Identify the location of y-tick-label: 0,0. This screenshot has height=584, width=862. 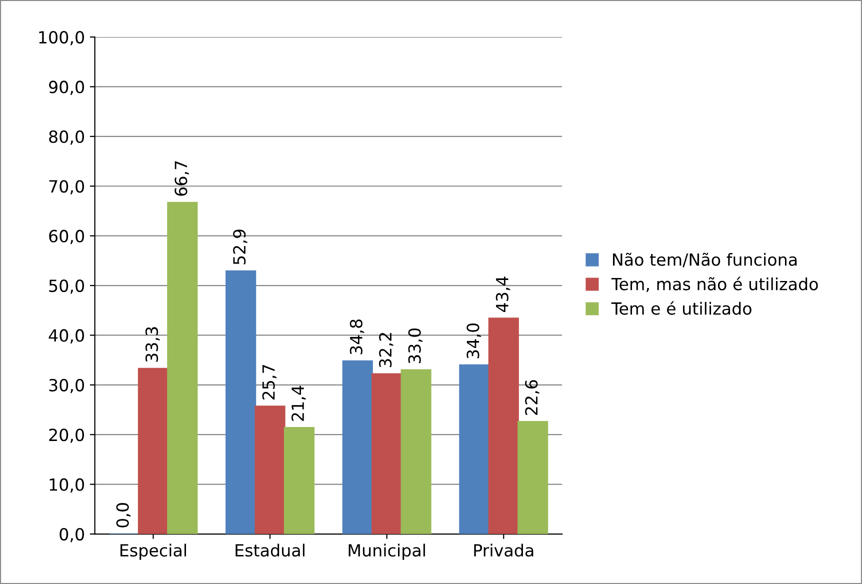
(72, 535).